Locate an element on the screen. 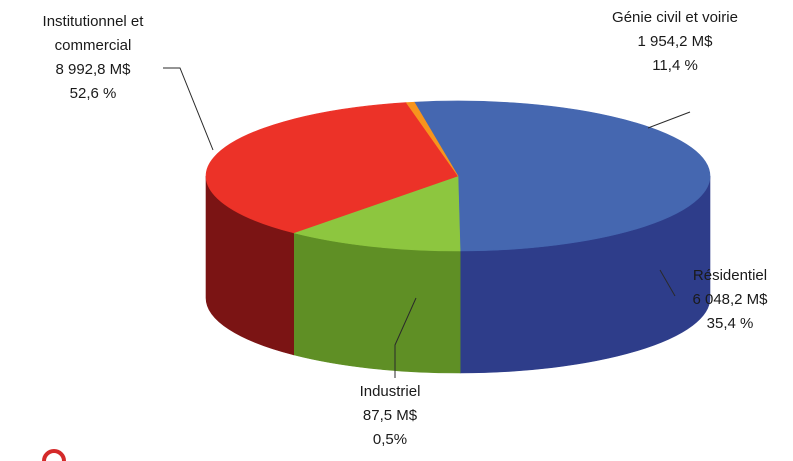 This screenshot has height=461, width=793. slice-value: 1 954,2 M$ is located at coordinates (675, 41).